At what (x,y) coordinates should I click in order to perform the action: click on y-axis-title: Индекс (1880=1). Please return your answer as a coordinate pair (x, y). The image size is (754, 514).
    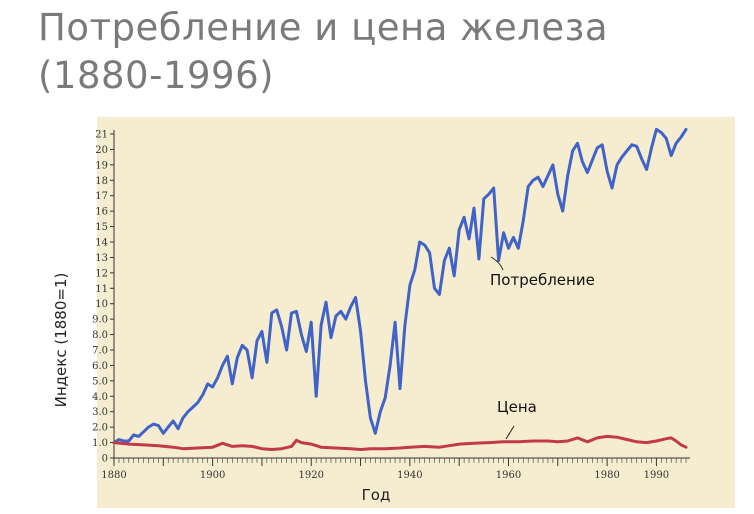
    Looking at the image, I should click on (61, 340).